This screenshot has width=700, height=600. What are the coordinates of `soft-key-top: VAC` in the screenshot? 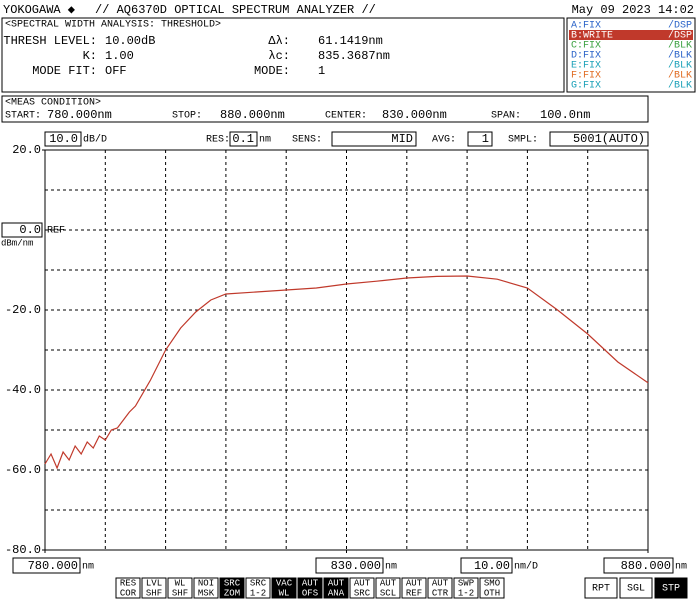 It's located at (284, 583).